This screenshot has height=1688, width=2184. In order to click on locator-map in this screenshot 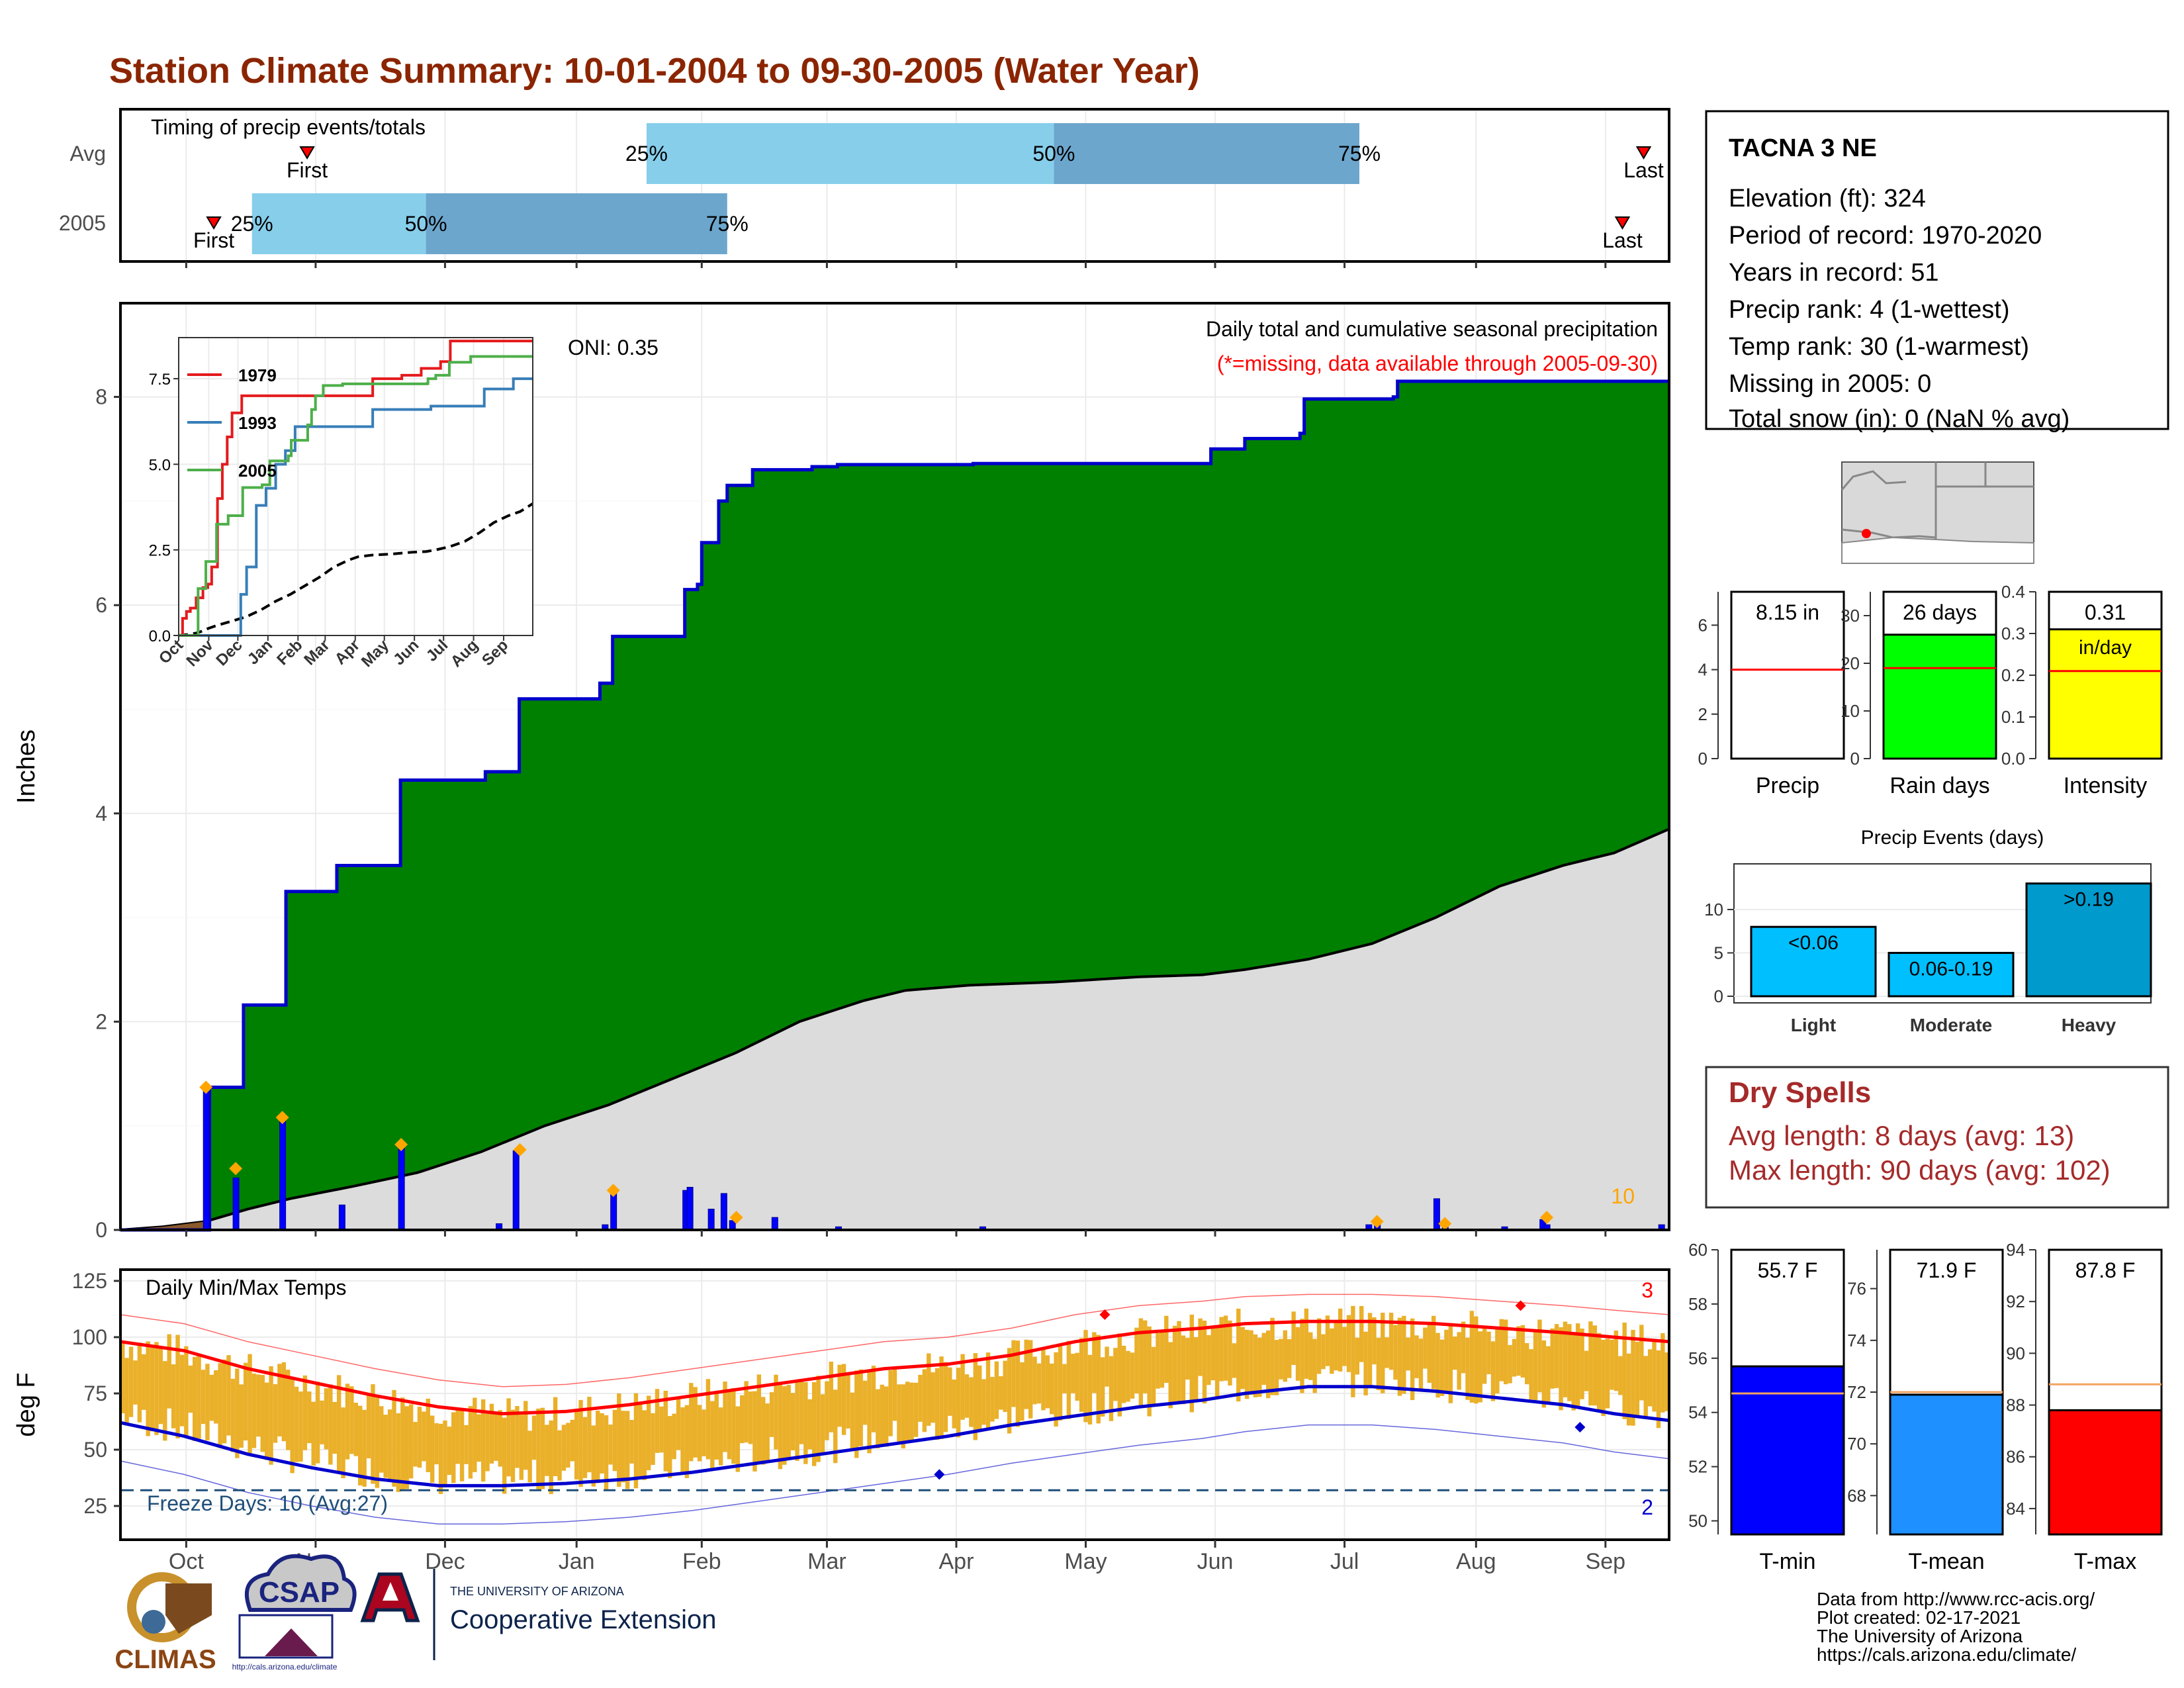, I will do `click(1937, 512)`.